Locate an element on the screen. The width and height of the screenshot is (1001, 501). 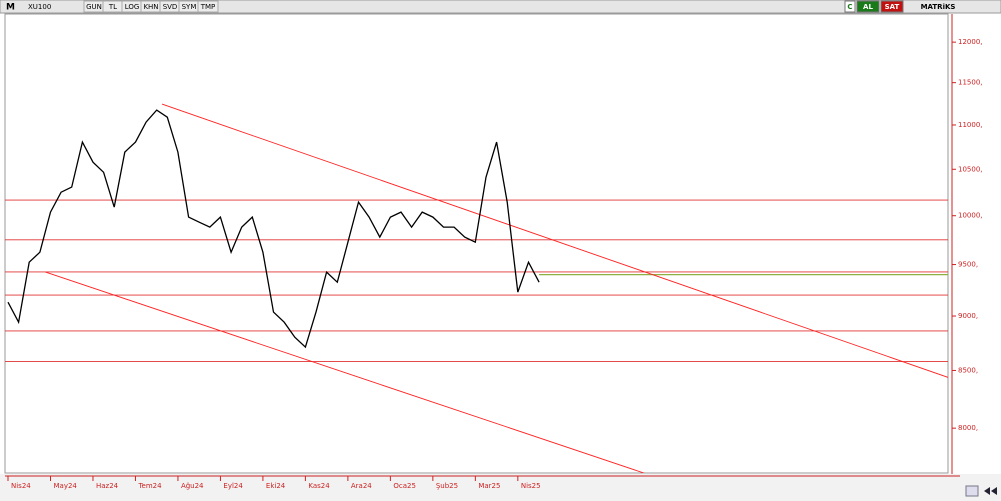
y-tick-label: 12000, is located at coordinates (970, 42).